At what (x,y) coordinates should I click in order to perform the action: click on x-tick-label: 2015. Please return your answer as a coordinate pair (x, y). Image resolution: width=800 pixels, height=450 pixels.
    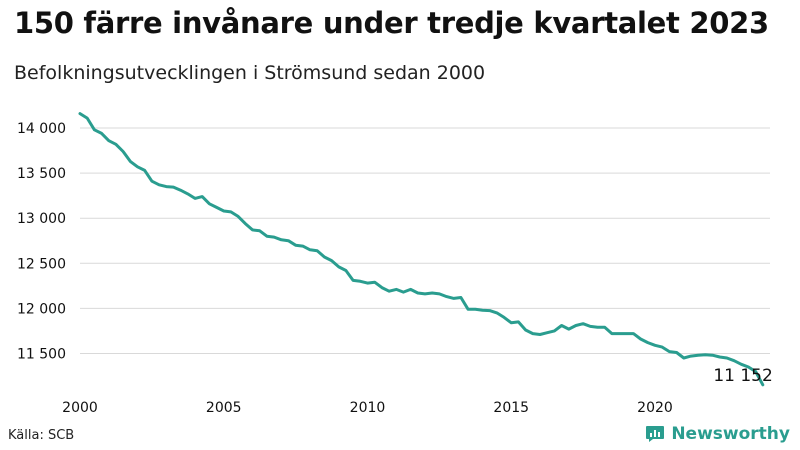
    Looking at the image, I should click on (511, 408).